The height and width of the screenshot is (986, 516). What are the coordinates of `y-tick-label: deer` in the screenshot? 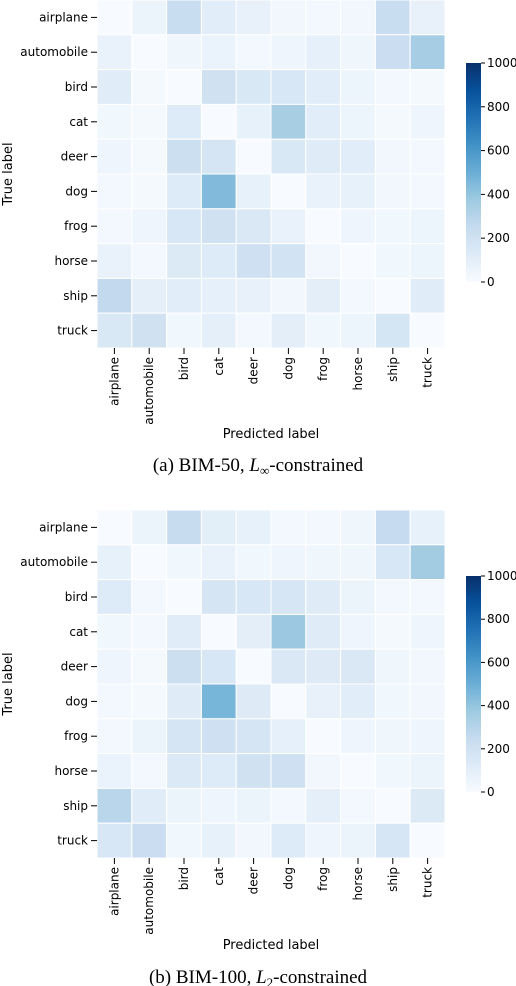 It's located at (74, 157).